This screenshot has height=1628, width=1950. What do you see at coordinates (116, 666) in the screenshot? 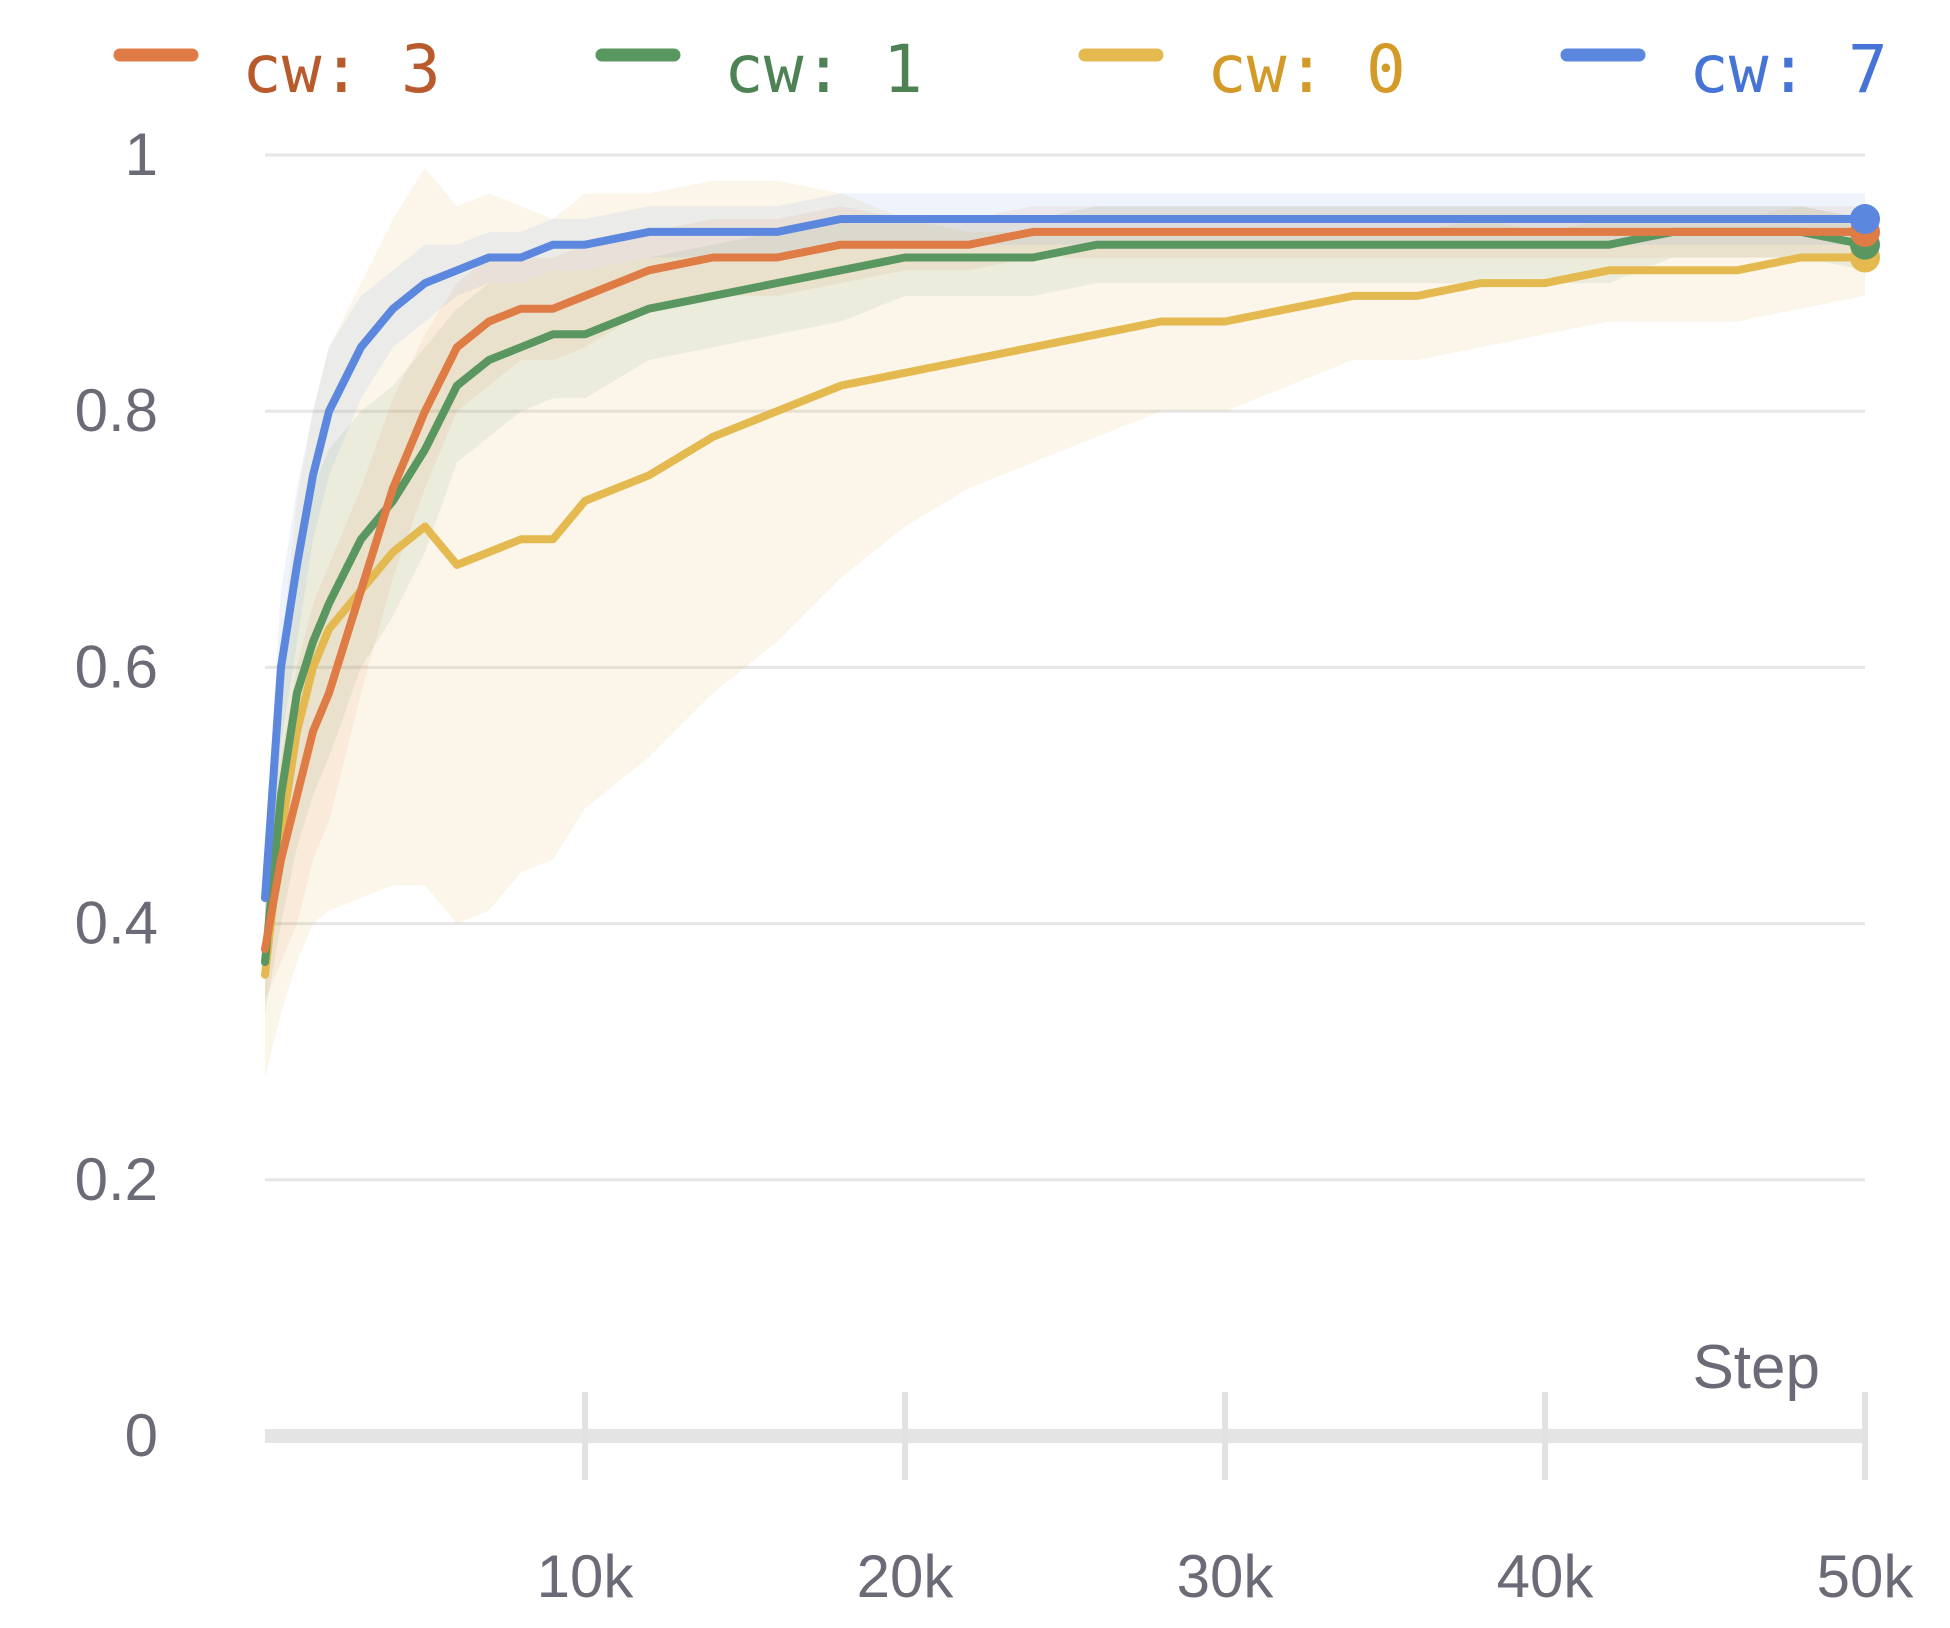
I see `y-tick-label: 0.6` at bounding box center [116, 666].